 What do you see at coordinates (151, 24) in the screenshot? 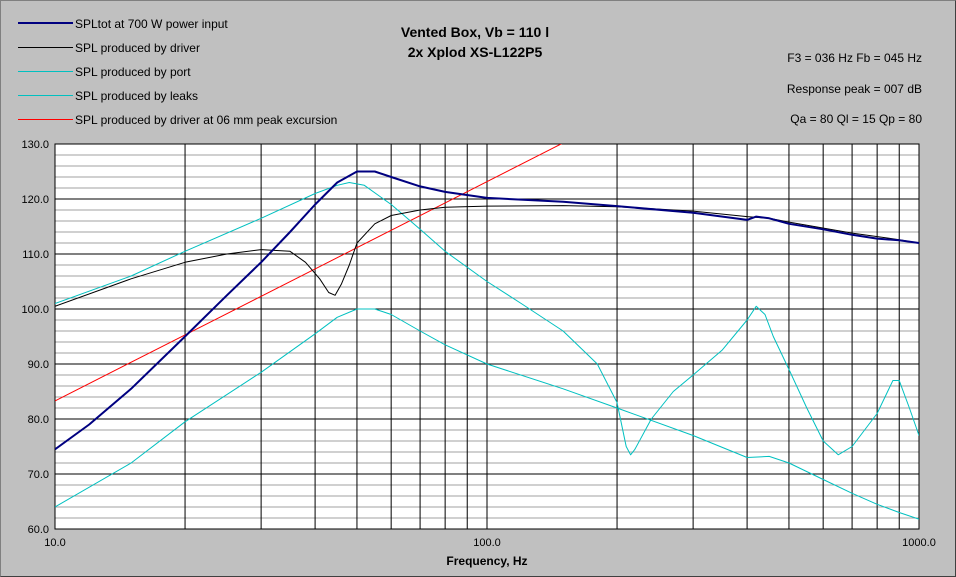
I see `legend-label: SPLtot at 700 W power input` at bounding box center [151, 24].